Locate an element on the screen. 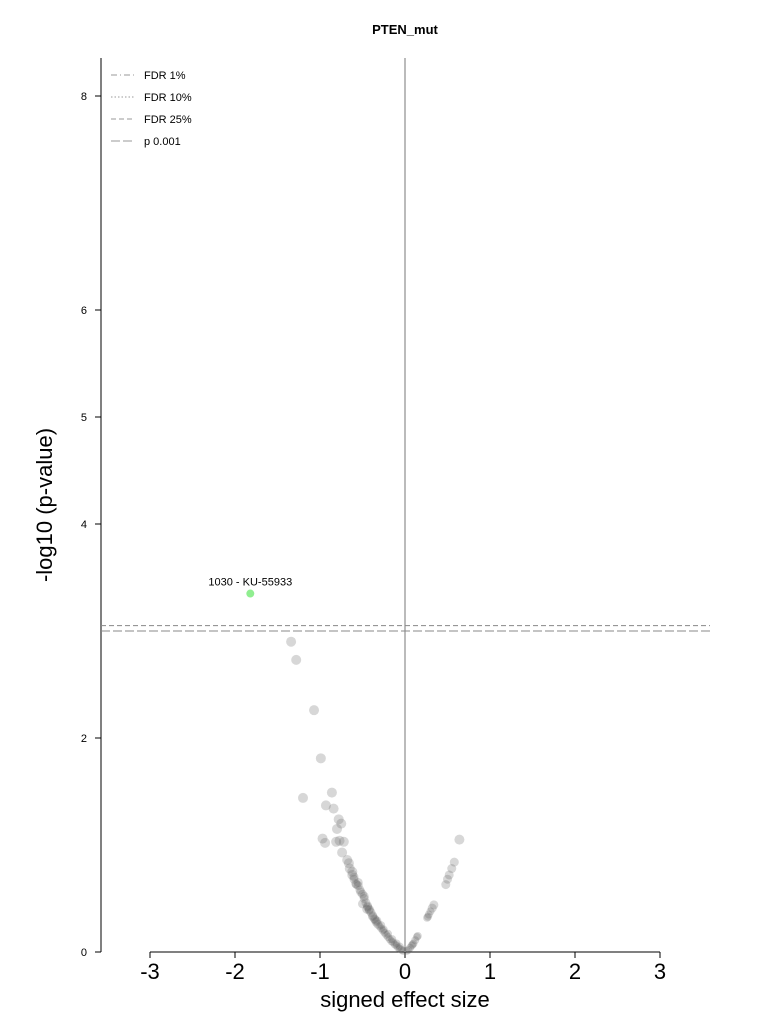 The image size is (768, 1024). x-axis-label: signed effect size is located at coordinates (405, 999).